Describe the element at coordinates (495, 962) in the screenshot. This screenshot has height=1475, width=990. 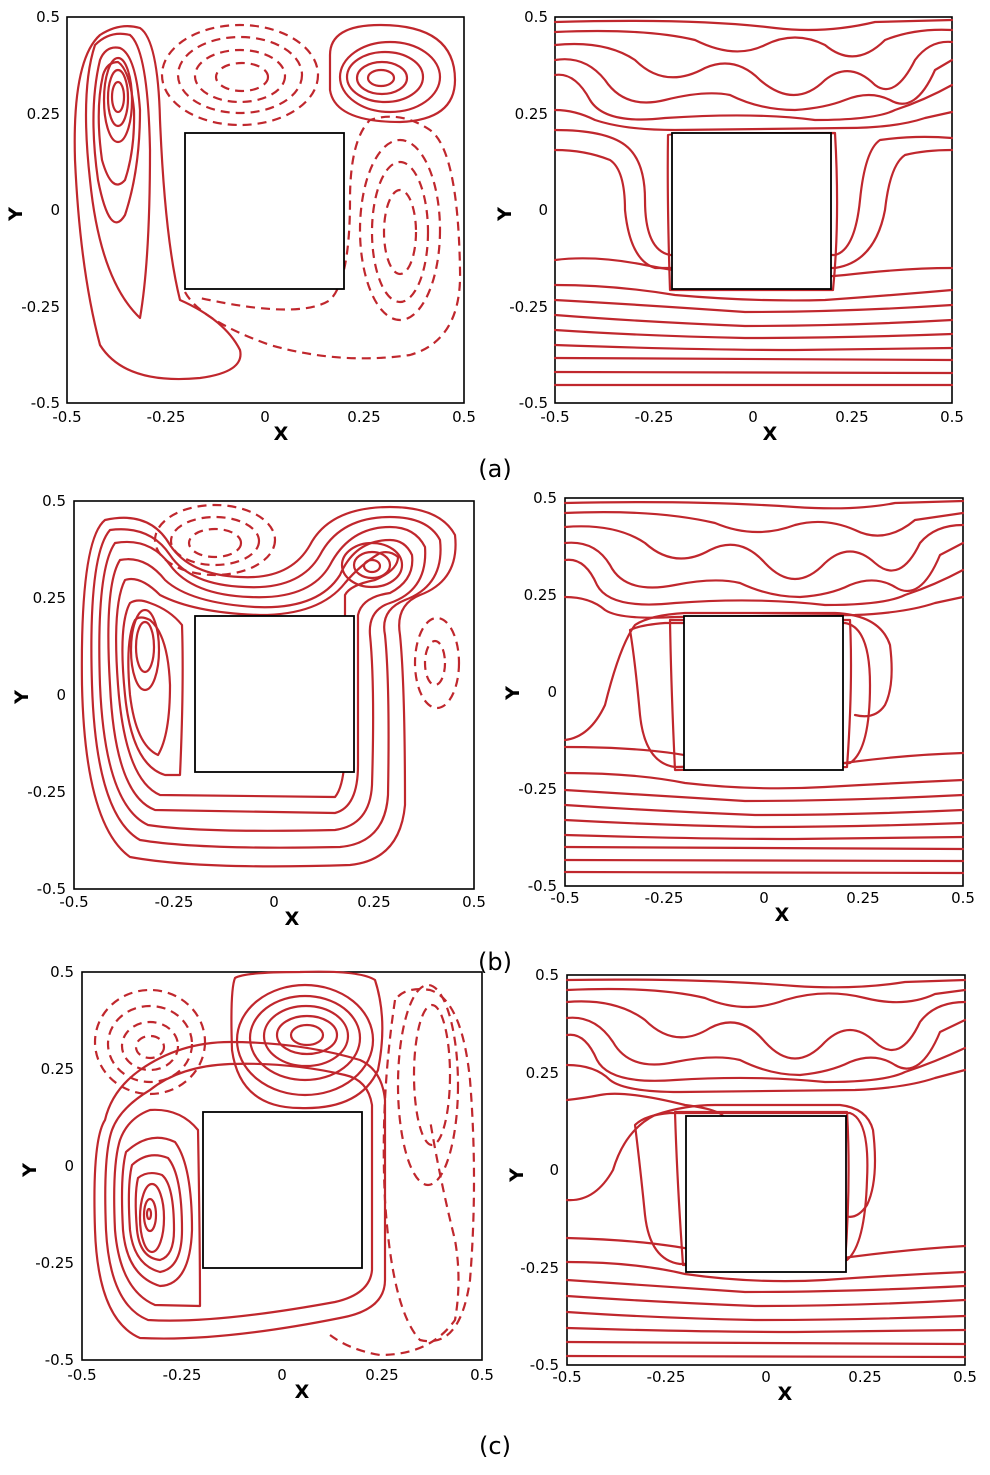
I see `panel-label-b: (b)` at that location.